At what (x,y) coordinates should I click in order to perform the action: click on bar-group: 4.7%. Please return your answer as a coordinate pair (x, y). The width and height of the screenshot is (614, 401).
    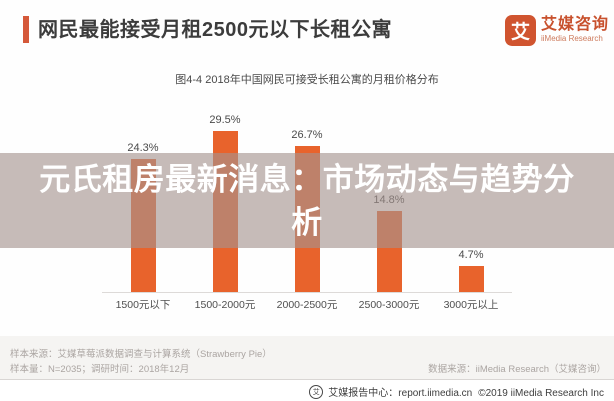
    Looking at the image, I should click on (471, 199).